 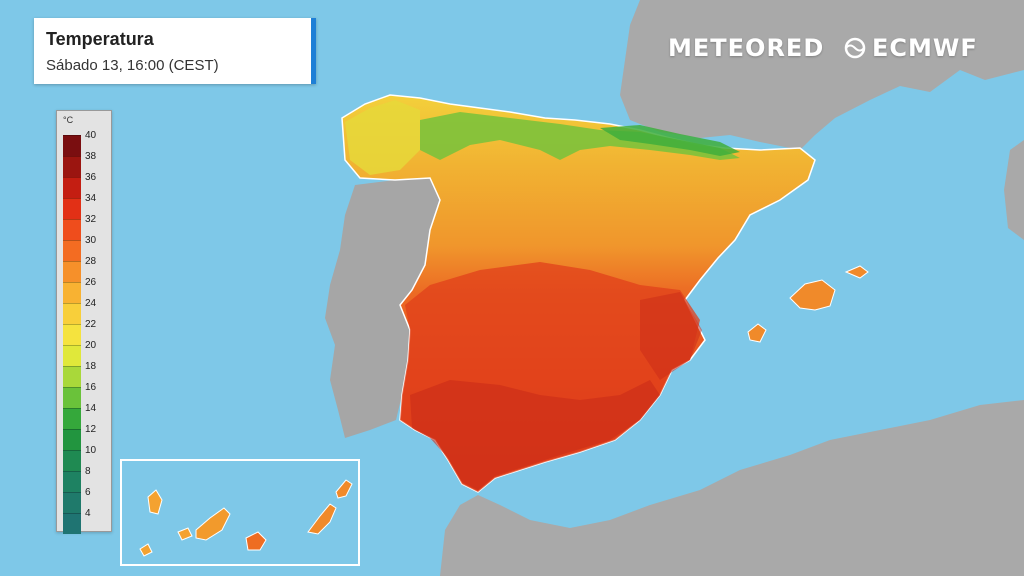 What do you see at coordinates (313, 51) in the screenshot?
I see `title-accent-bar` at bounding box center [313, 51].